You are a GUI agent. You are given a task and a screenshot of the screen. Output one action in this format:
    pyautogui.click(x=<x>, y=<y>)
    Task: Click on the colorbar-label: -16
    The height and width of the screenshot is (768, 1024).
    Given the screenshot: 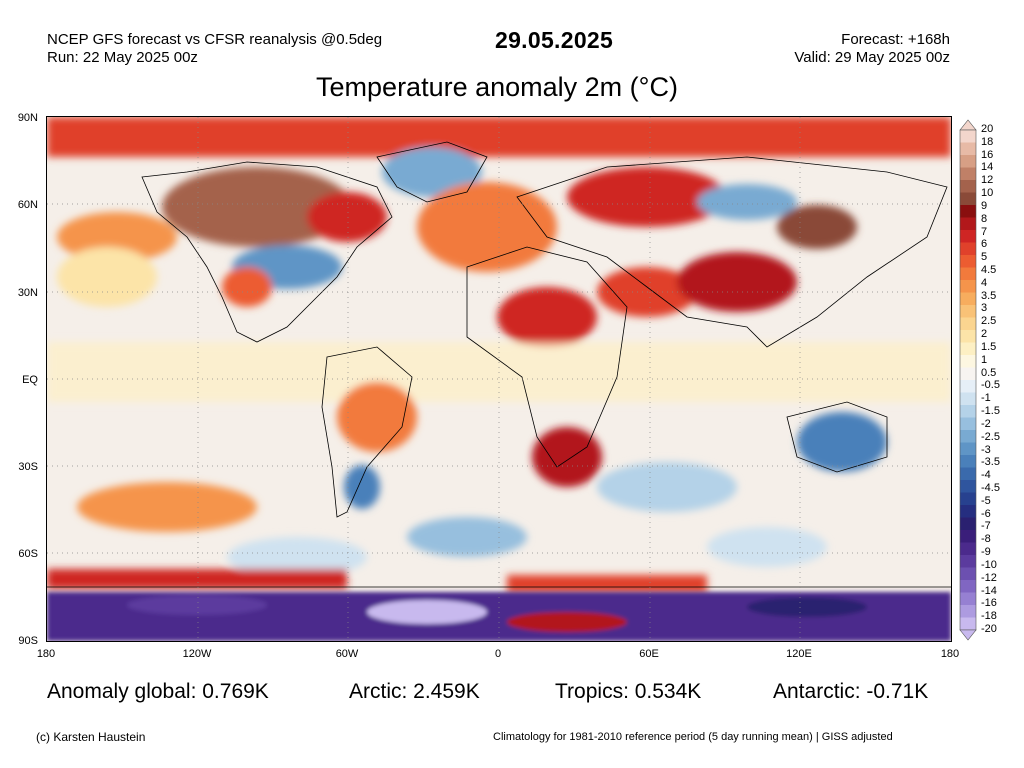 What is the action you would take?
    pyautogui.click(x=989, y=603)
    